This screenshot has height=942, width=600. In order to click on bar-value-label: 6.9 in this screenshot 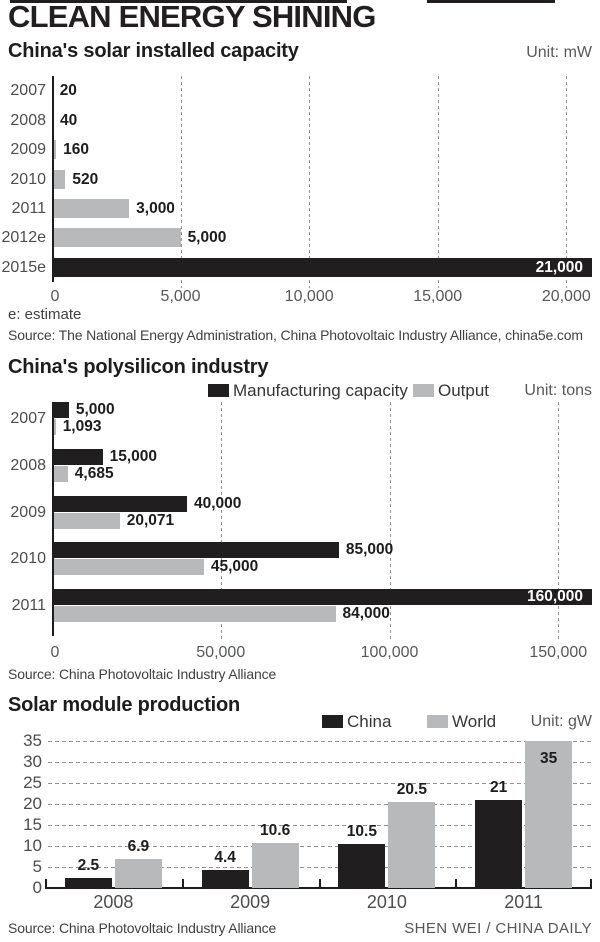, I will do `click(138, 847)`.